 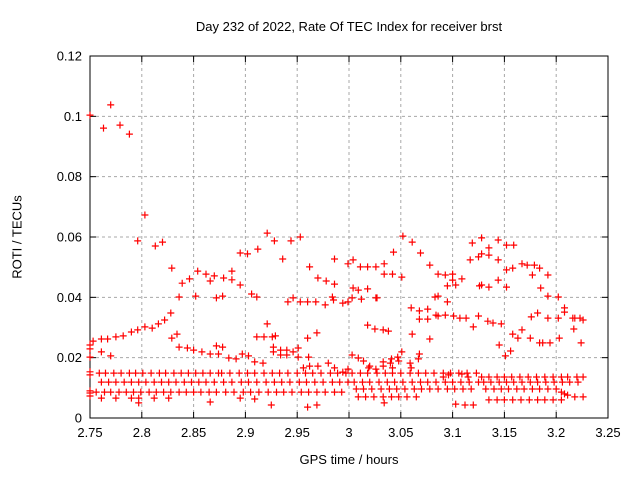 What do you see at coordinates (349, 459) in the screenshot?
I see `x-axis-label: GPS time / hours` at bounding box center [349, 459].